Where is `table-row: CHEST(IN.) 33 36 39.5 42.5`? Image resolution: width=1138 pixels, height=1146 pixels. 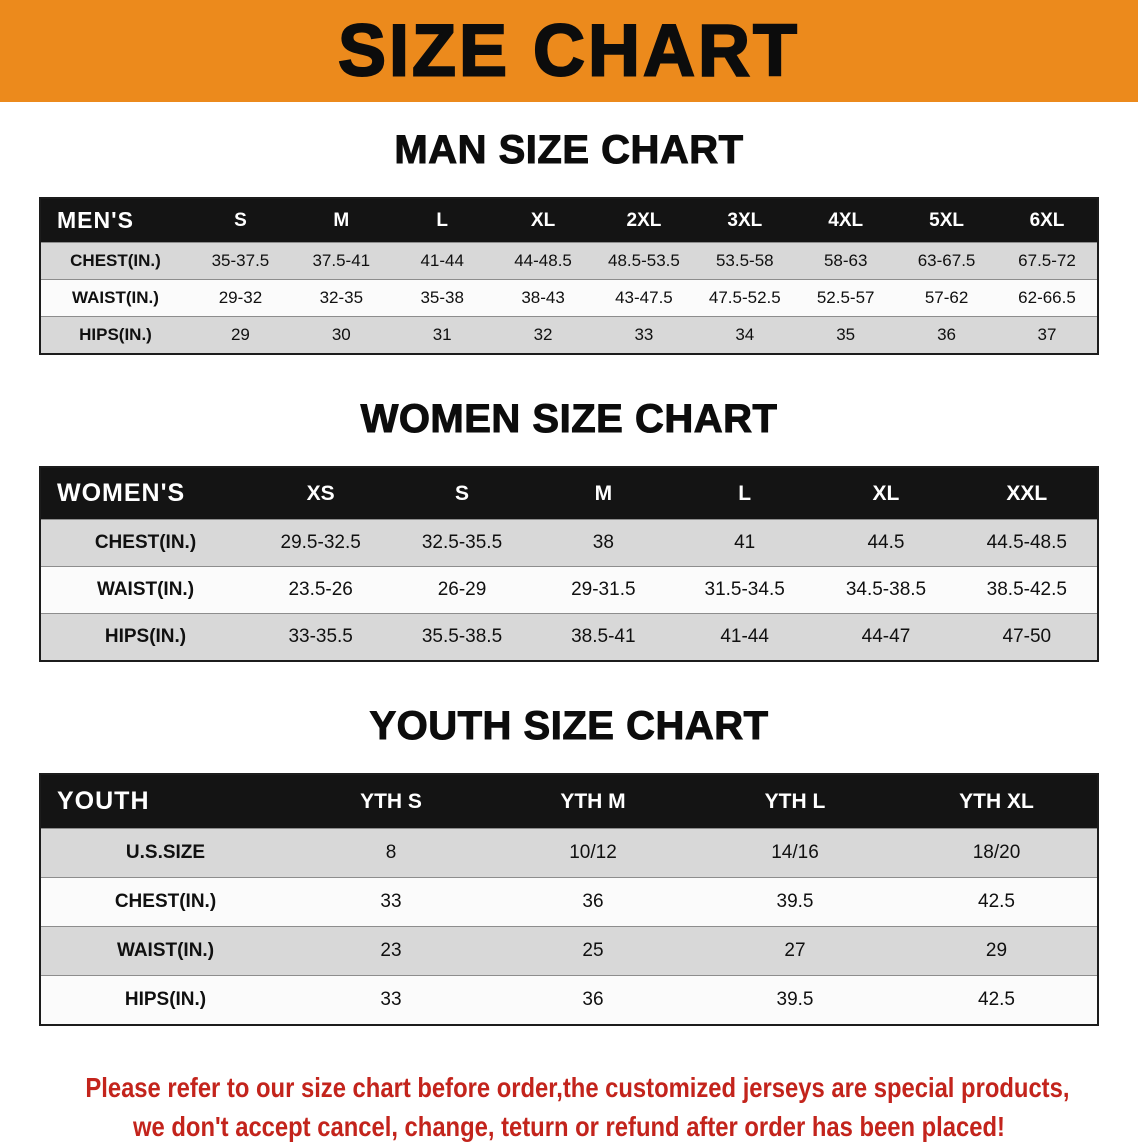
table-row: CHEST(IN.) 33 36 39.5 42.5 is located at coordinates (569, 902).